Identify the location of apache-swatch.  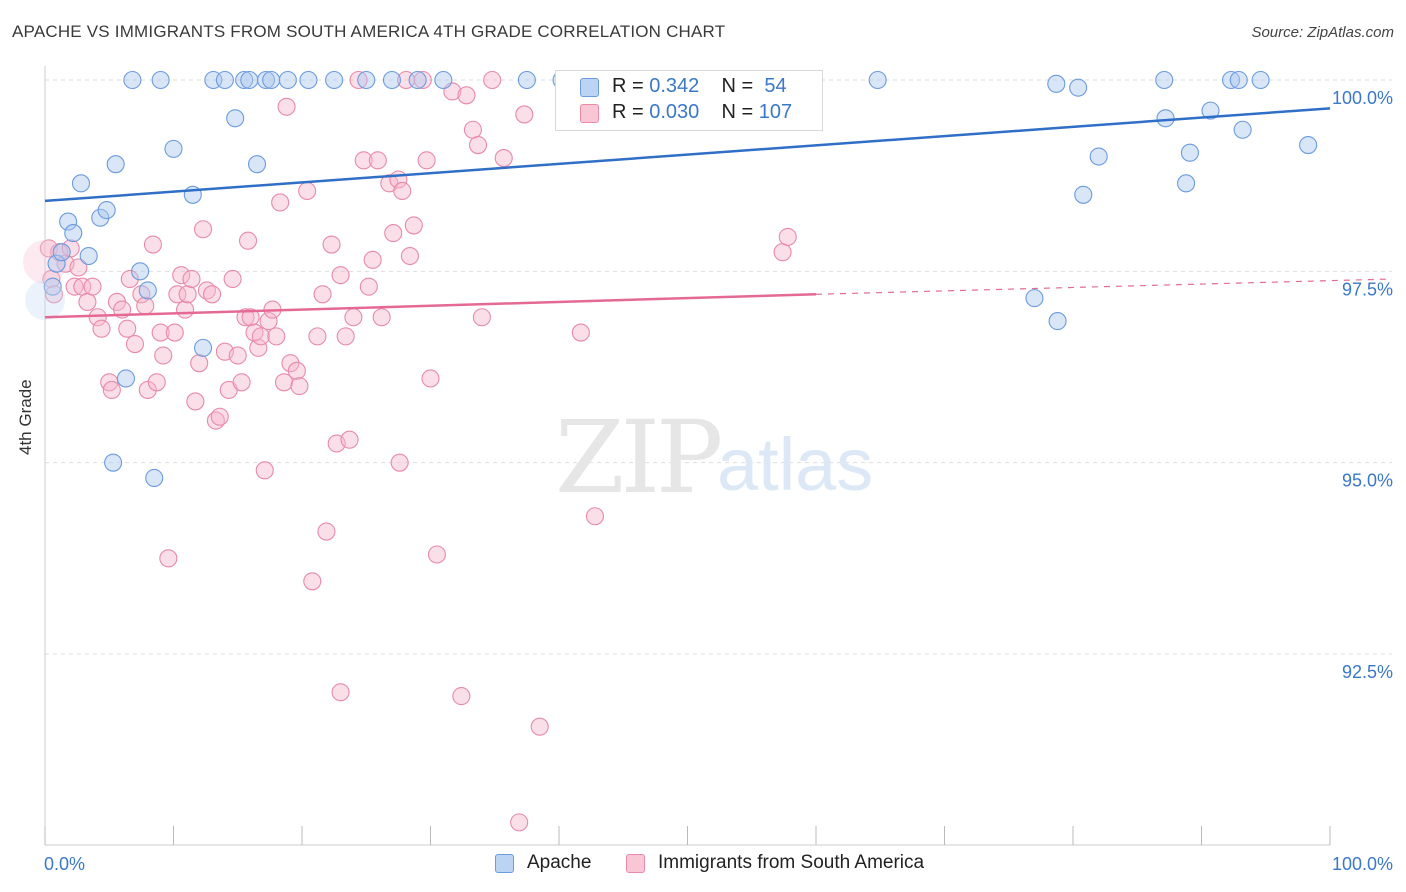
(504, 863).